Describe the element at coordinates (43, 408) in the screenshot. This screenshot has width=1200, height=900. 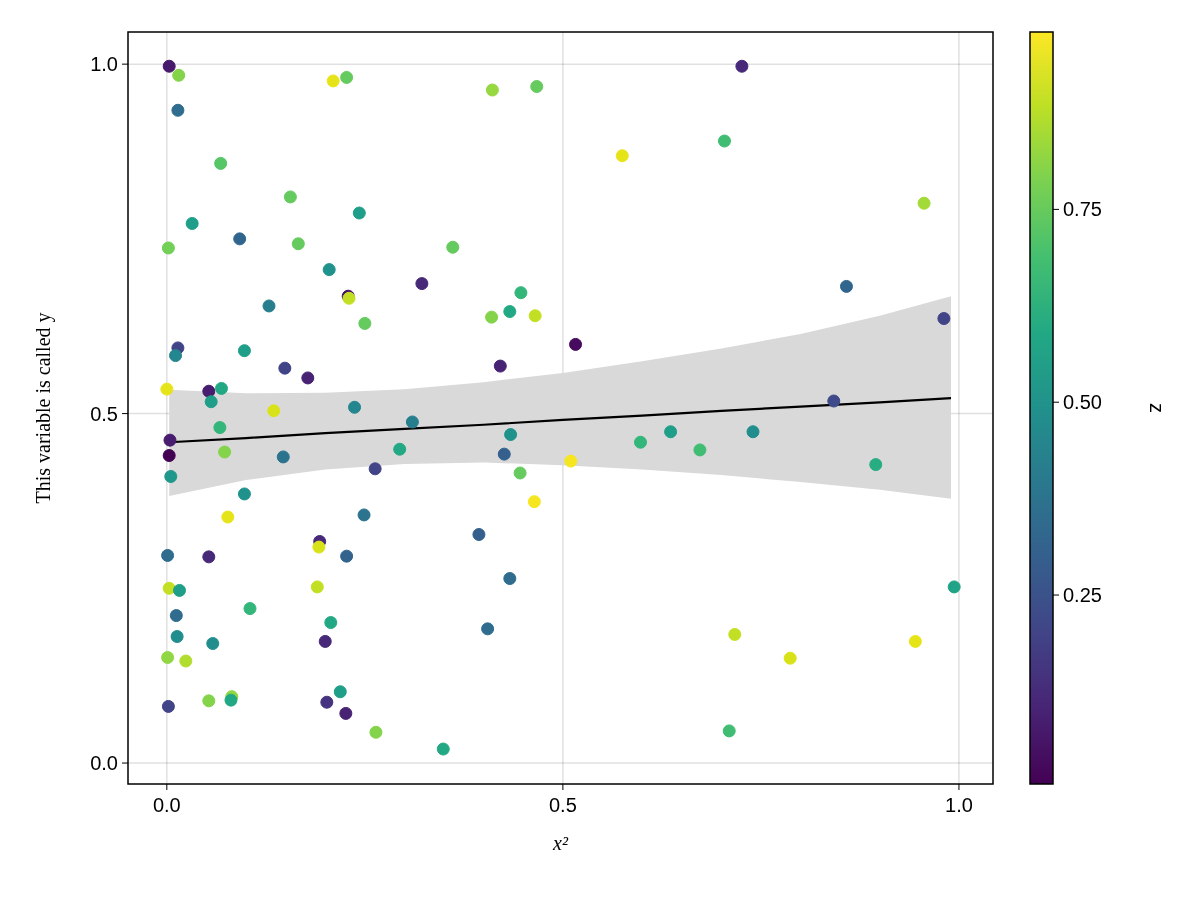
I see `y-axis-title: This variable is called y` at that location.